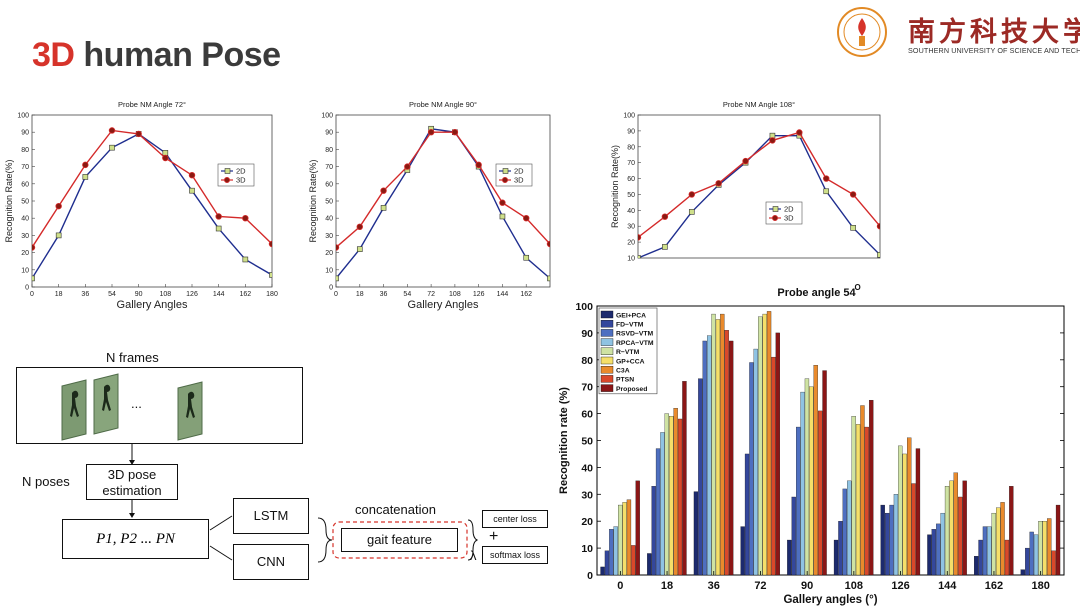  Describe the element at coordinates (587, 549) in the screenshot. I see `y-tick-label: 10` at that location.